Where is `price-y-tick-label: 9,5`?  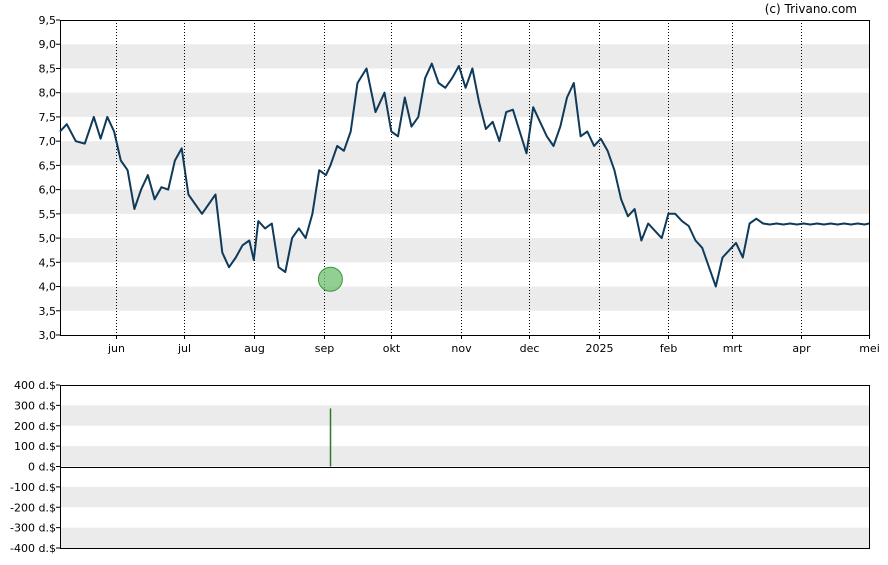 price-y-tick-label: 9,5 is located at coordinates (48, 20).